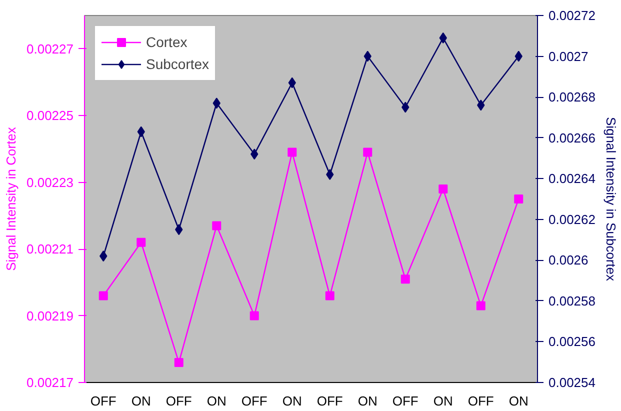 The height and width of the screenshot is (411, 621). What do you see at coordinates (572, 15) in the screenshot?
I see `y2-tick-label: 0.00272` at bounding box center [572, 15].